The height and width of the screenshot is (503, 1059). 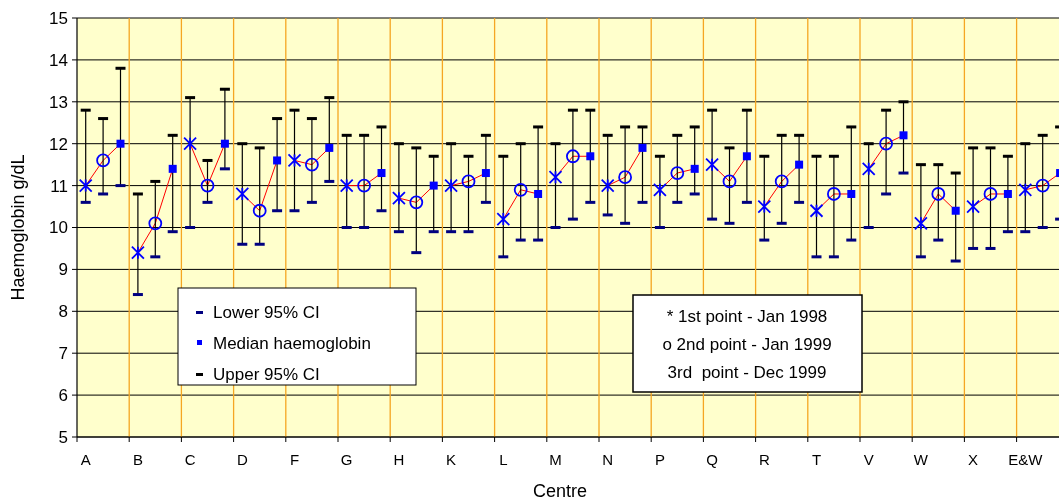 What do you see at coordinates (1026, 459) in the screenshot?
I see `x-tick-label: E&W` at bounding box center [1026, 459].